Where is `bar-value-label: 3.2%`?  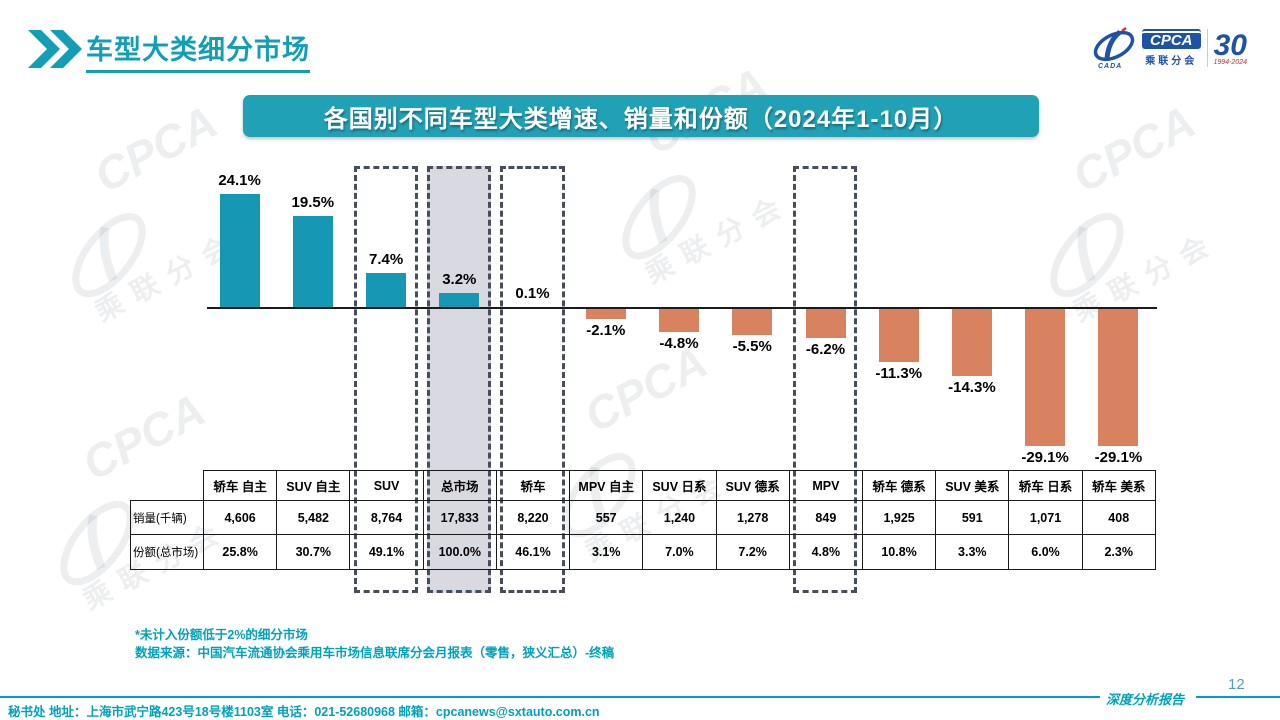
bar-value-label: 3.2% is located at coordinates (459, 279).